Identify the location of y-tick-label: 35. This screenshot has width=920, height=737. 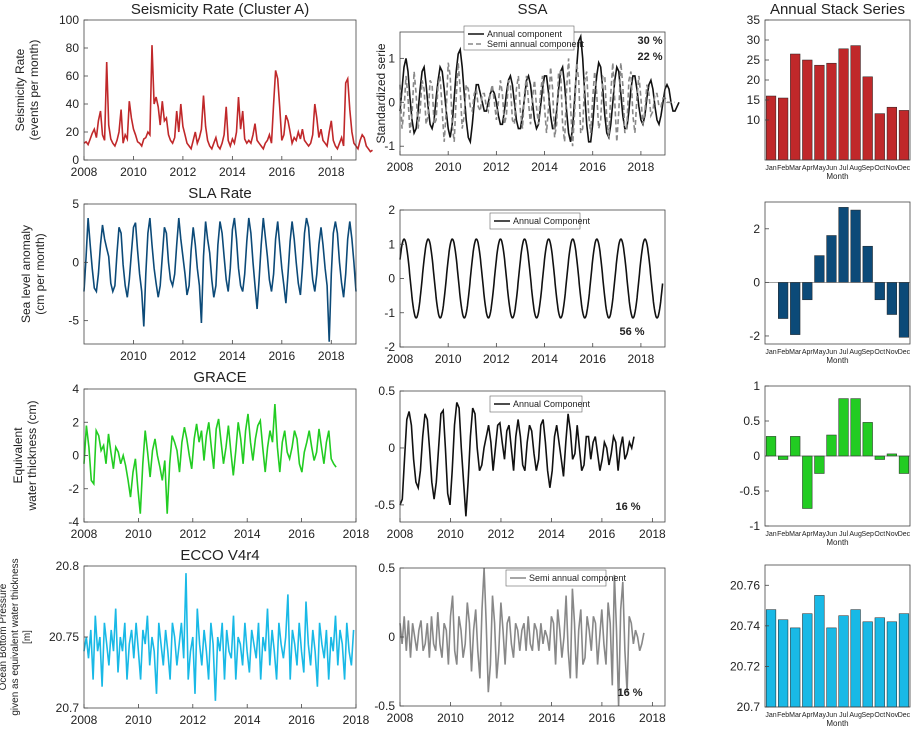
(754, 20).